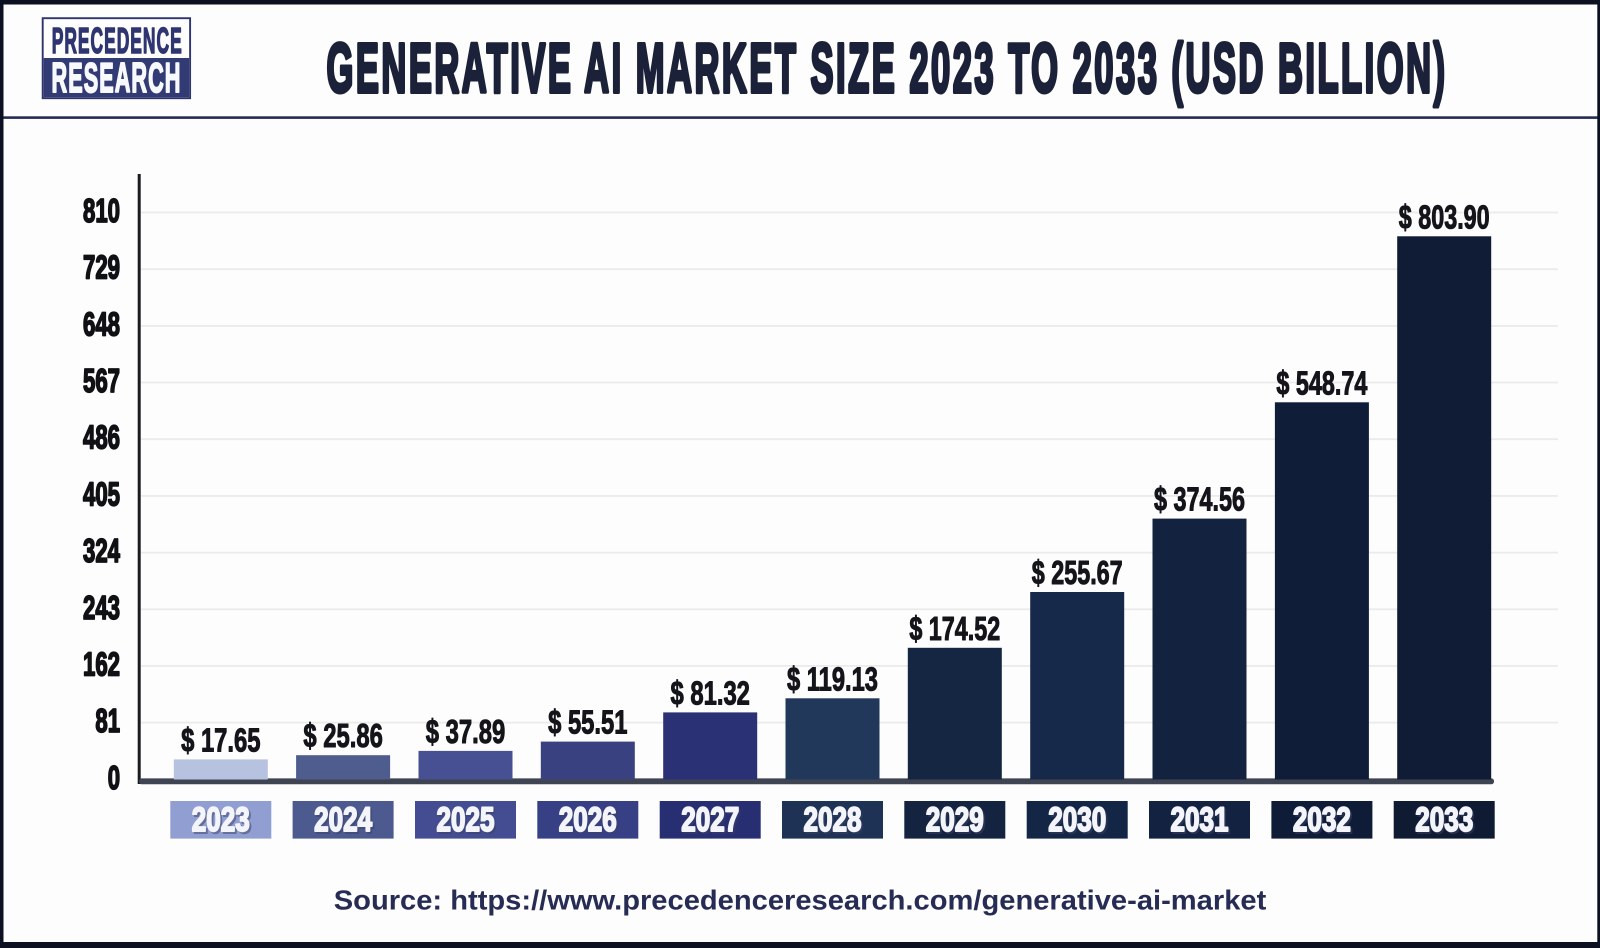 This screenshot has height=948, width=1600. What do you see at coordinates (1077, 573) in the screenshot?
I see `svg-text: $ 255.67` at bounding box center [1077, 573].